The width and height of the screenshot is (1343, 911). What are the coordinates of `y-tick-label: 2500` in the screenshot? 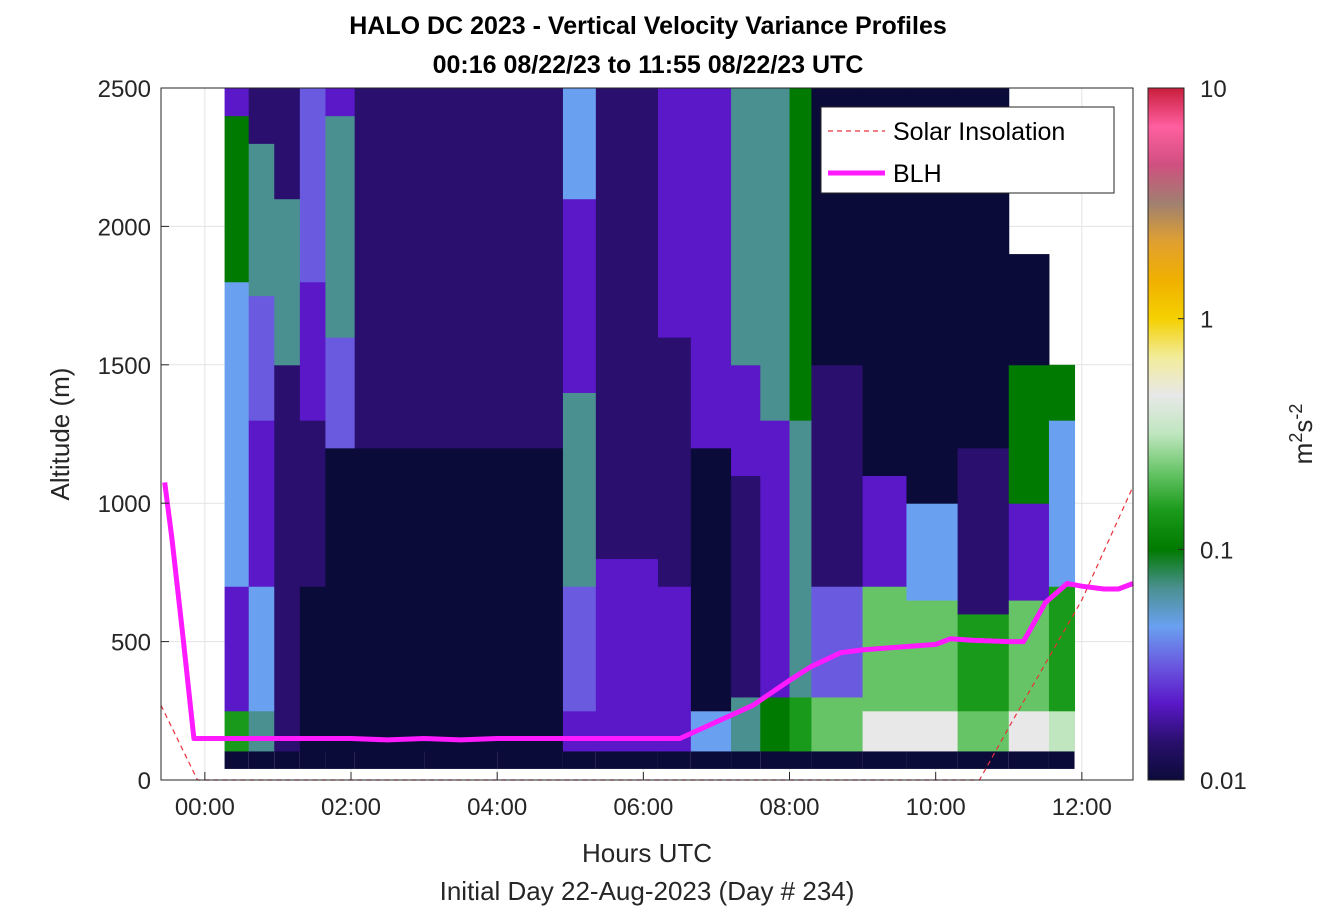 It's located at (124, 89).